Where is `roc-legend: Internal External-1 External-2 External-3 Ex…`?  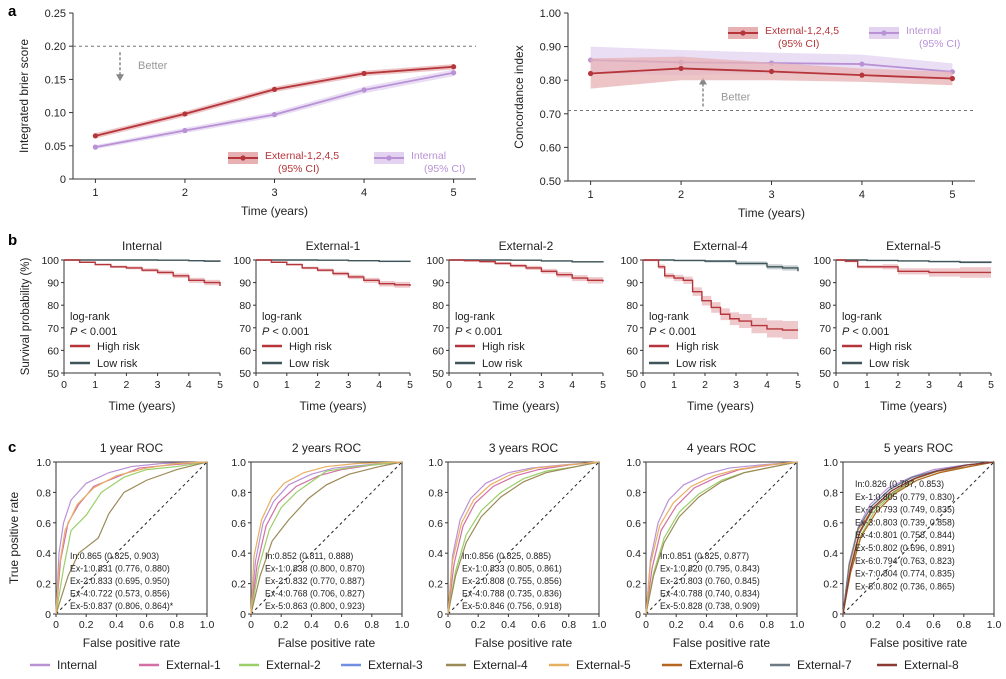 roc-legend: Internal External-1 External-2 External-3 Ex… is located at coordinates (494, 665).